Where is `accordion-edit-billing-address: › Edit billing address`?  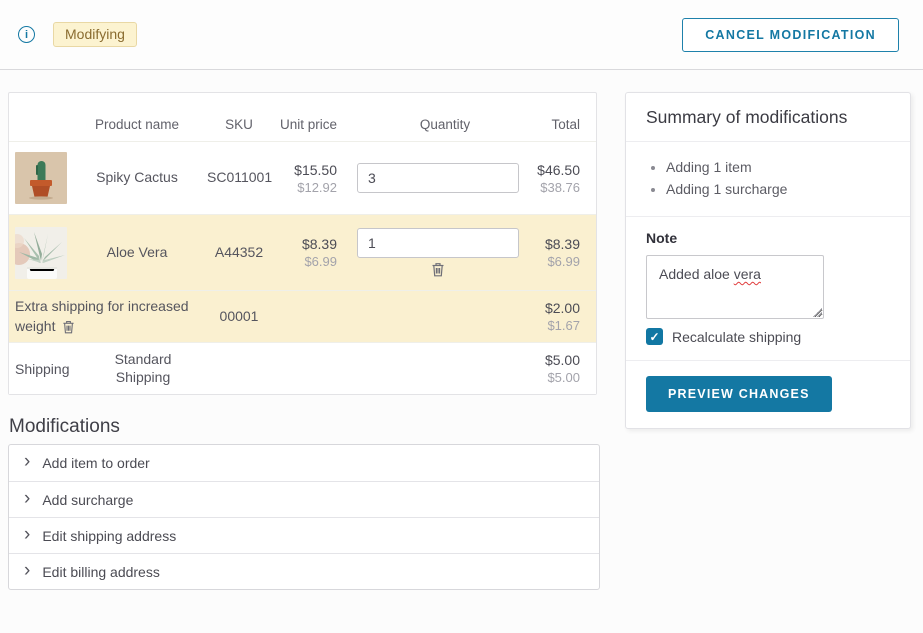
accordion-edit-billing-address: › Edit billing address is located at coordinates (304, 571).